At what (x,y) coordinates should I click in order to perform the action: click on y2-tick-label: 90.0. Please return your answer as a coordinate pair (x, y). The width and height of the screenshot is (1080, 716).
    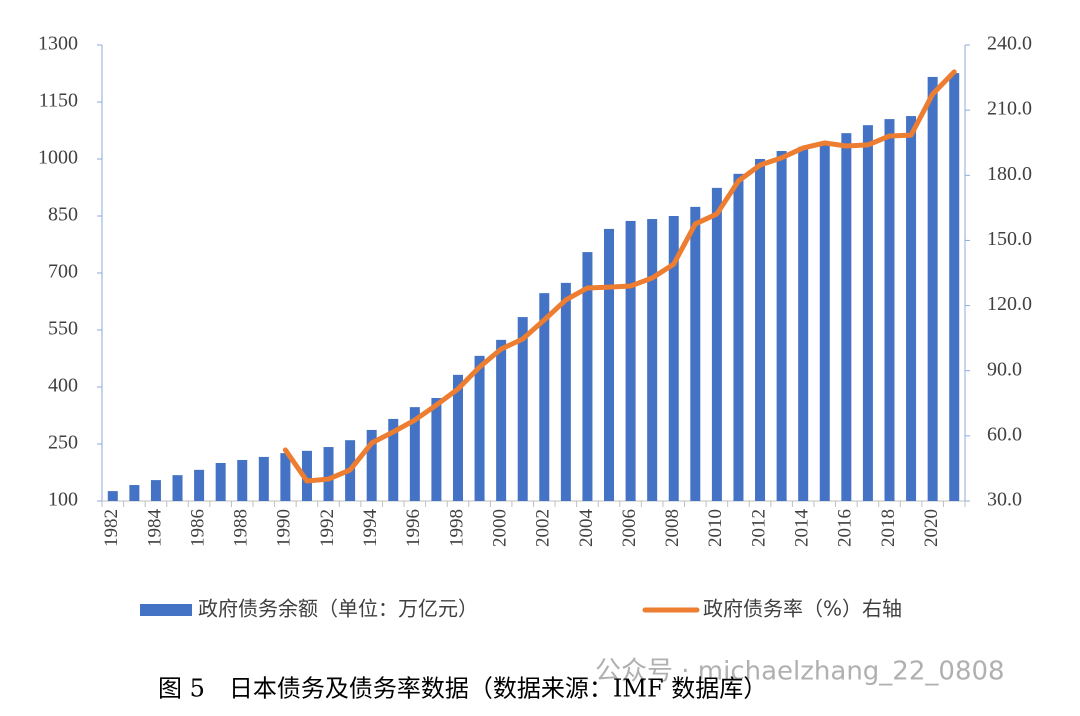
    Looking at the image, I should click on (1004, 369).